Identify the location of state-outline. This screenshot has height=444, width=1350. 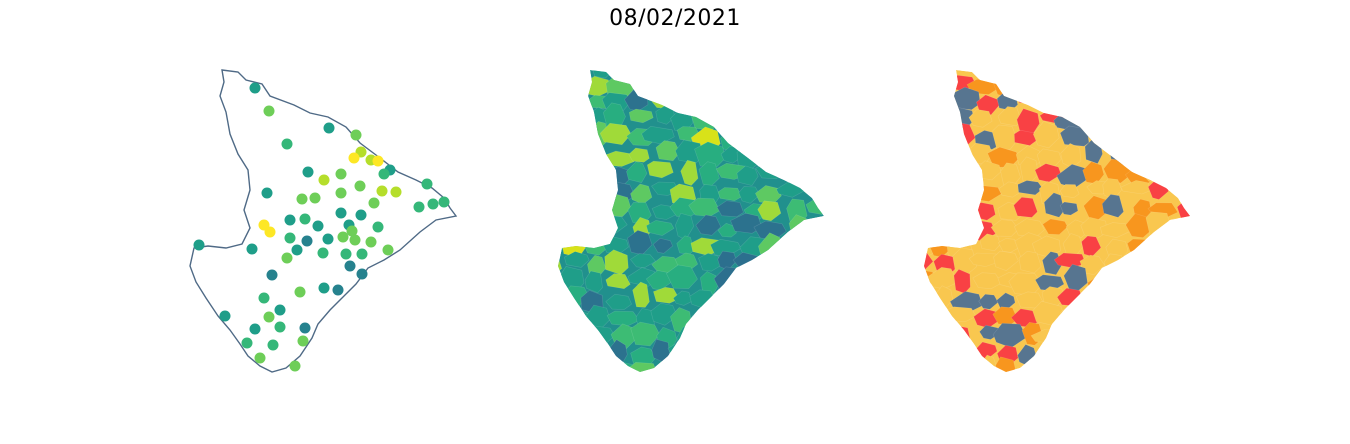
(323, 221).